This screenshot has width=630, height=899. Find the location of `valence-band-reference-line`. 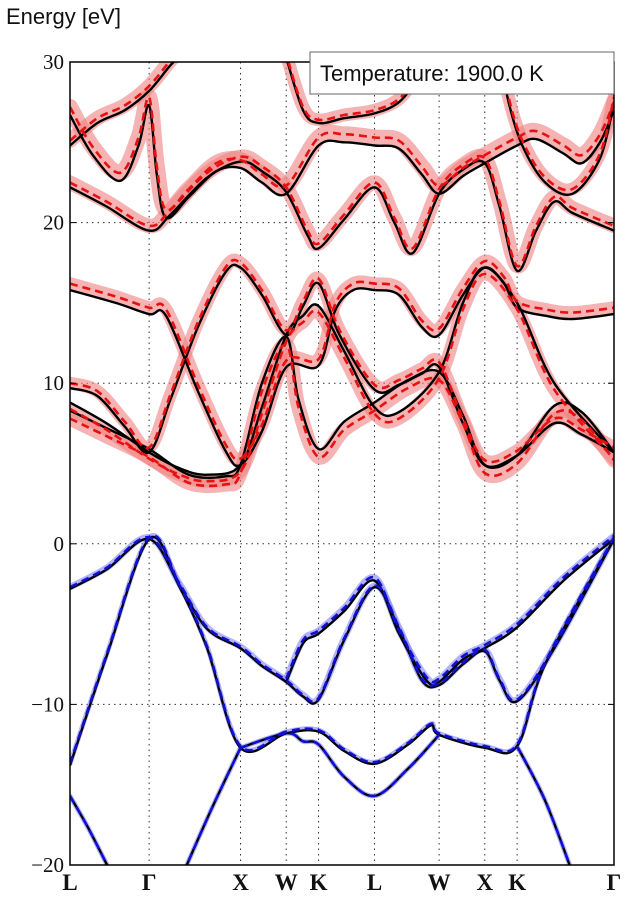

valence-band-reference-line is located at coordinates (449, 612).